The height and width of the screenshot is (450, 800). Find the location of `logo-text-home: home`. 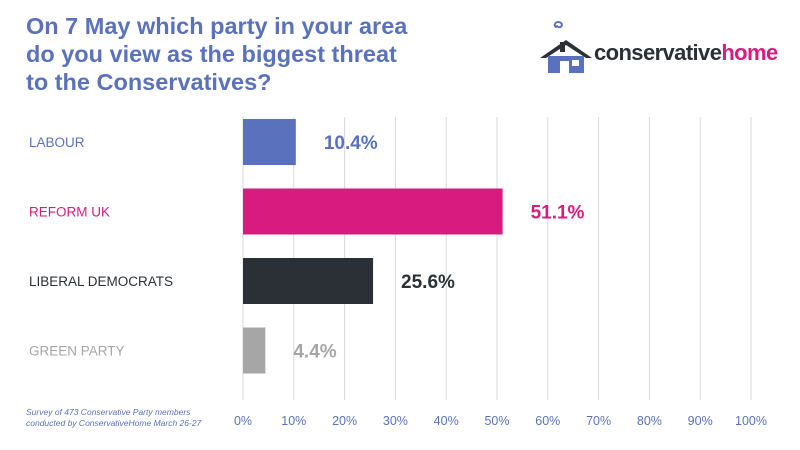

logo-text-home: home is located at coordinates (749, 52).